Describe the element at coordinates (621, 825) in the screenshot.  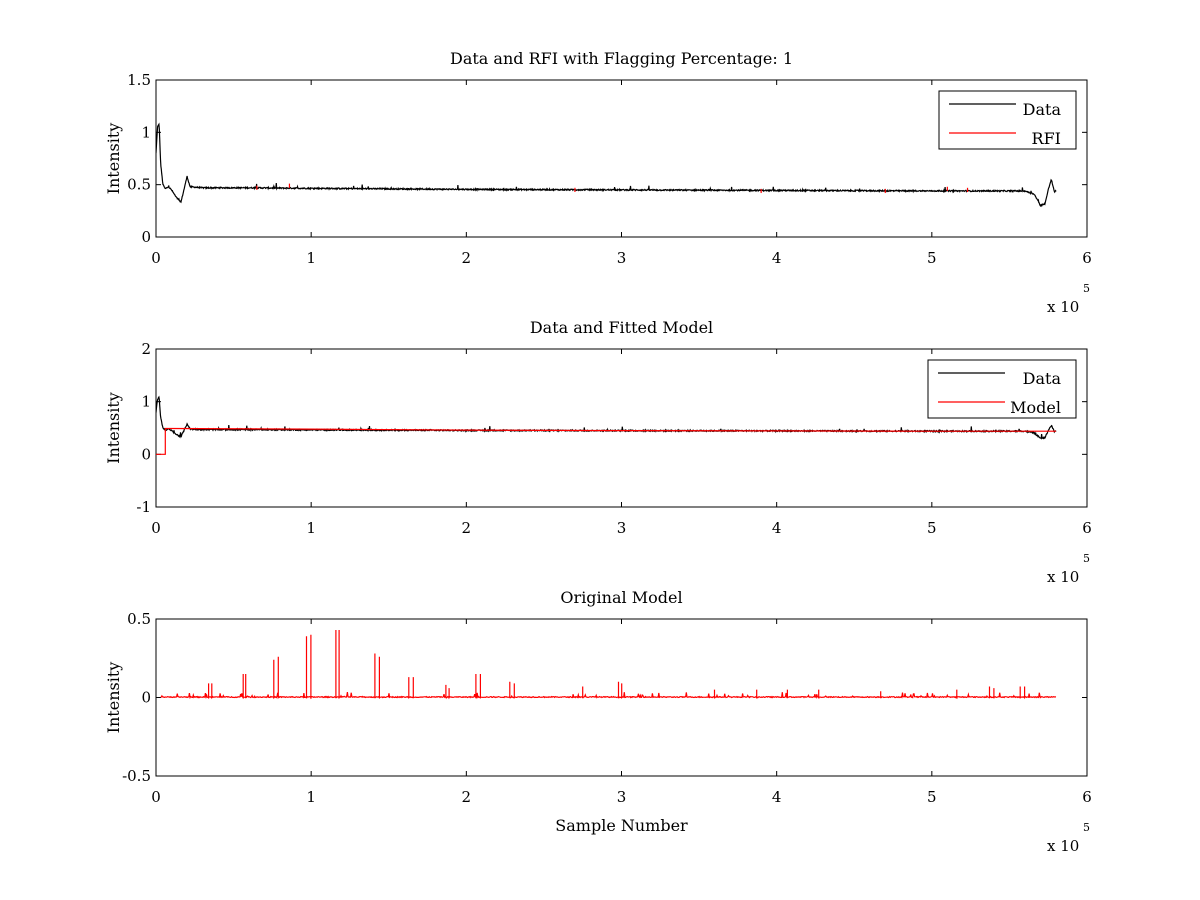
I see `x-axis-label: Sample Number` at that location.